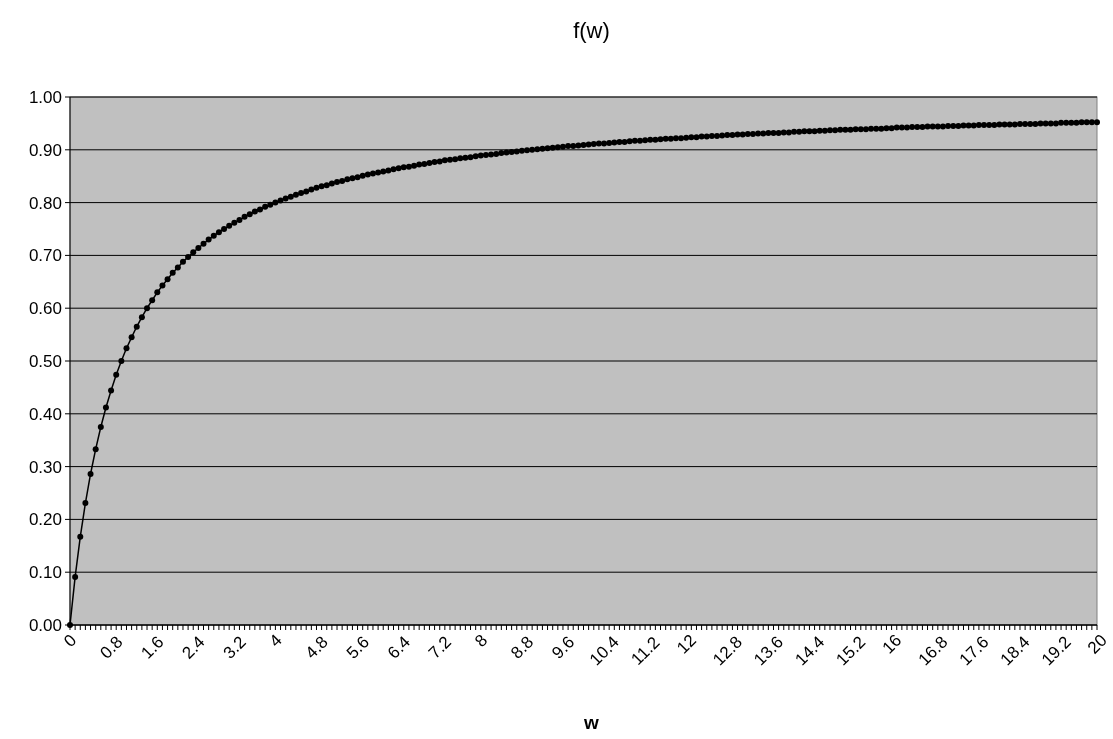  Describe the element at coordinates (892, 644) in the screenshot. I see `x-tick-label: 16` at that location.